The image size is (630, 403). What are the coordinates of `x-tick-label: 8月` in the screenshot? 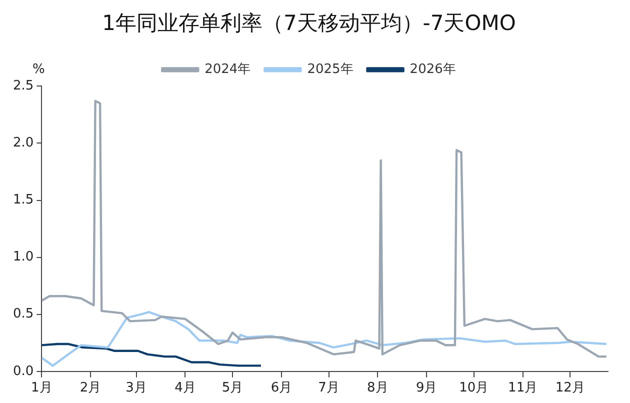 It's located at (377, 388).